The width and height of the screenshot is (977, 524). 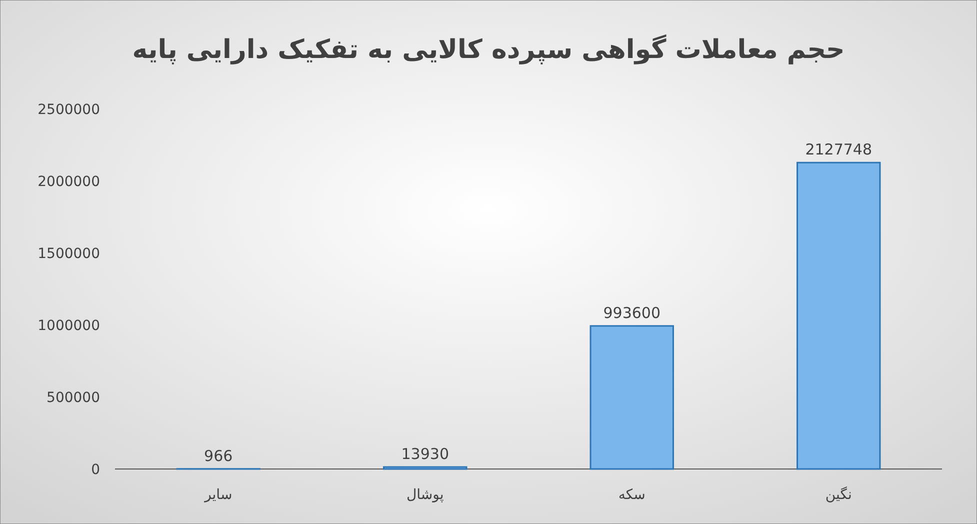 I want to click on y-tick-label: 2500000, so click(x=69, y=110).